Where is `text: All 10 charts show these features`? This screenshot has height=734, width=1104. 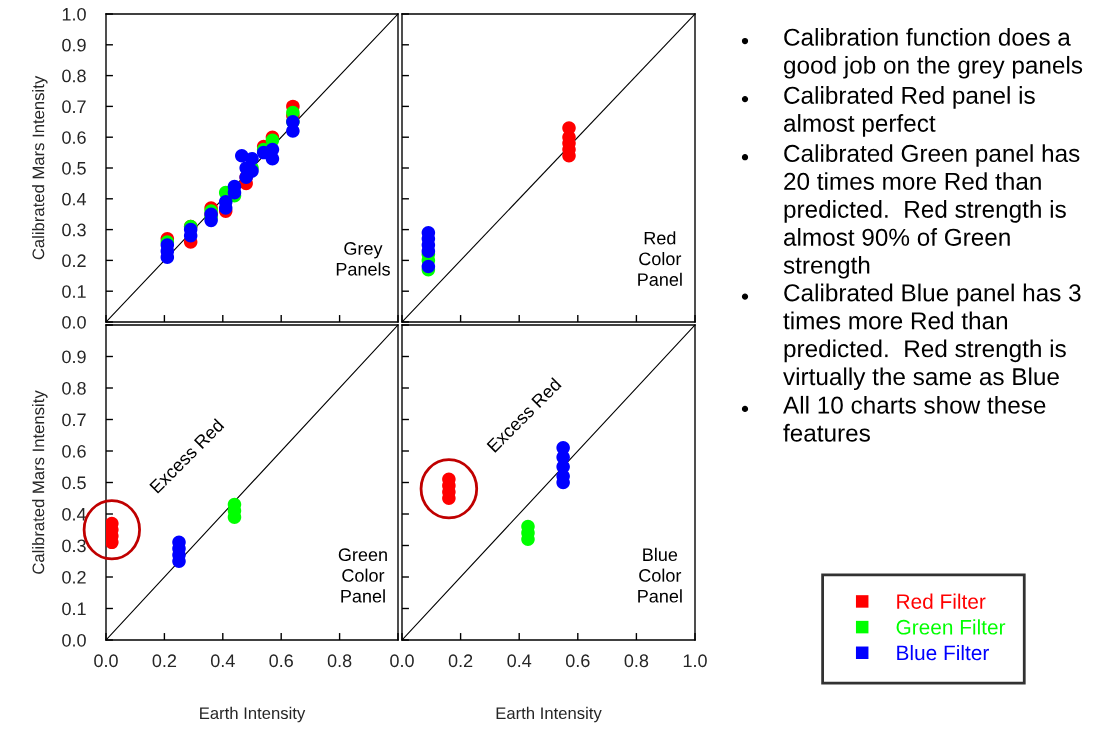
text: All 10 charts show these features is located at coordinates (914, 418).